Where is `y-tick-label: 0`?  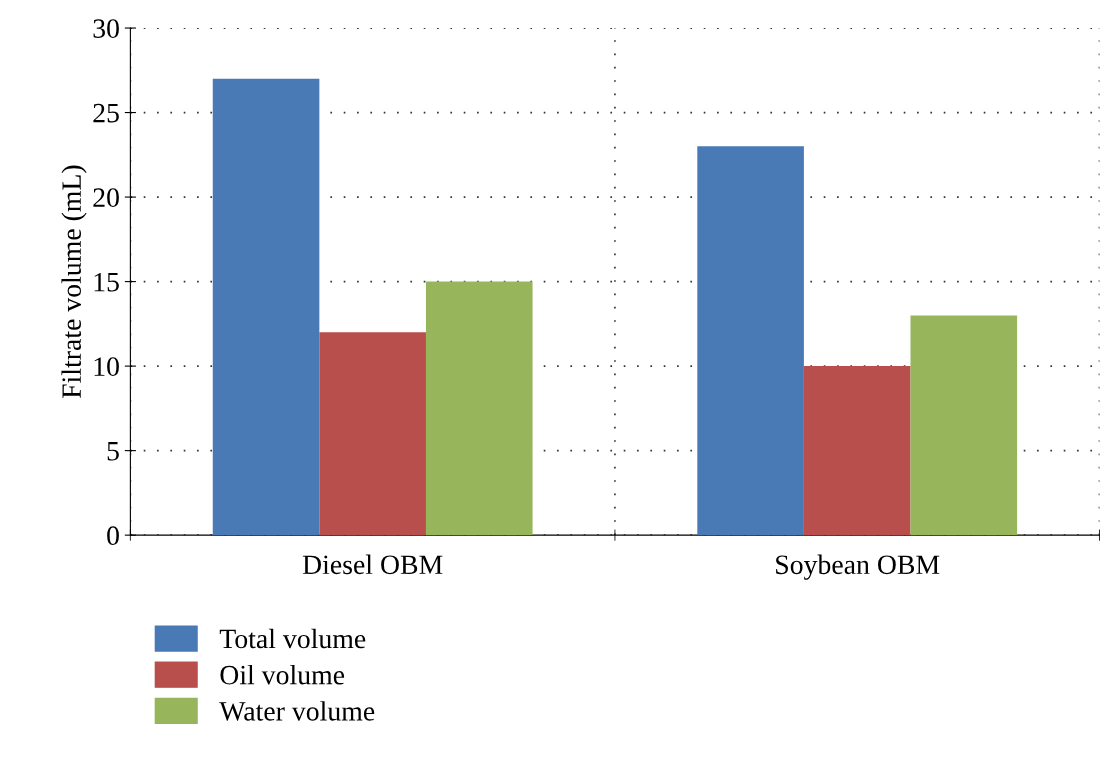
y-tick-label: 0 is located at coordinates (113, 536).